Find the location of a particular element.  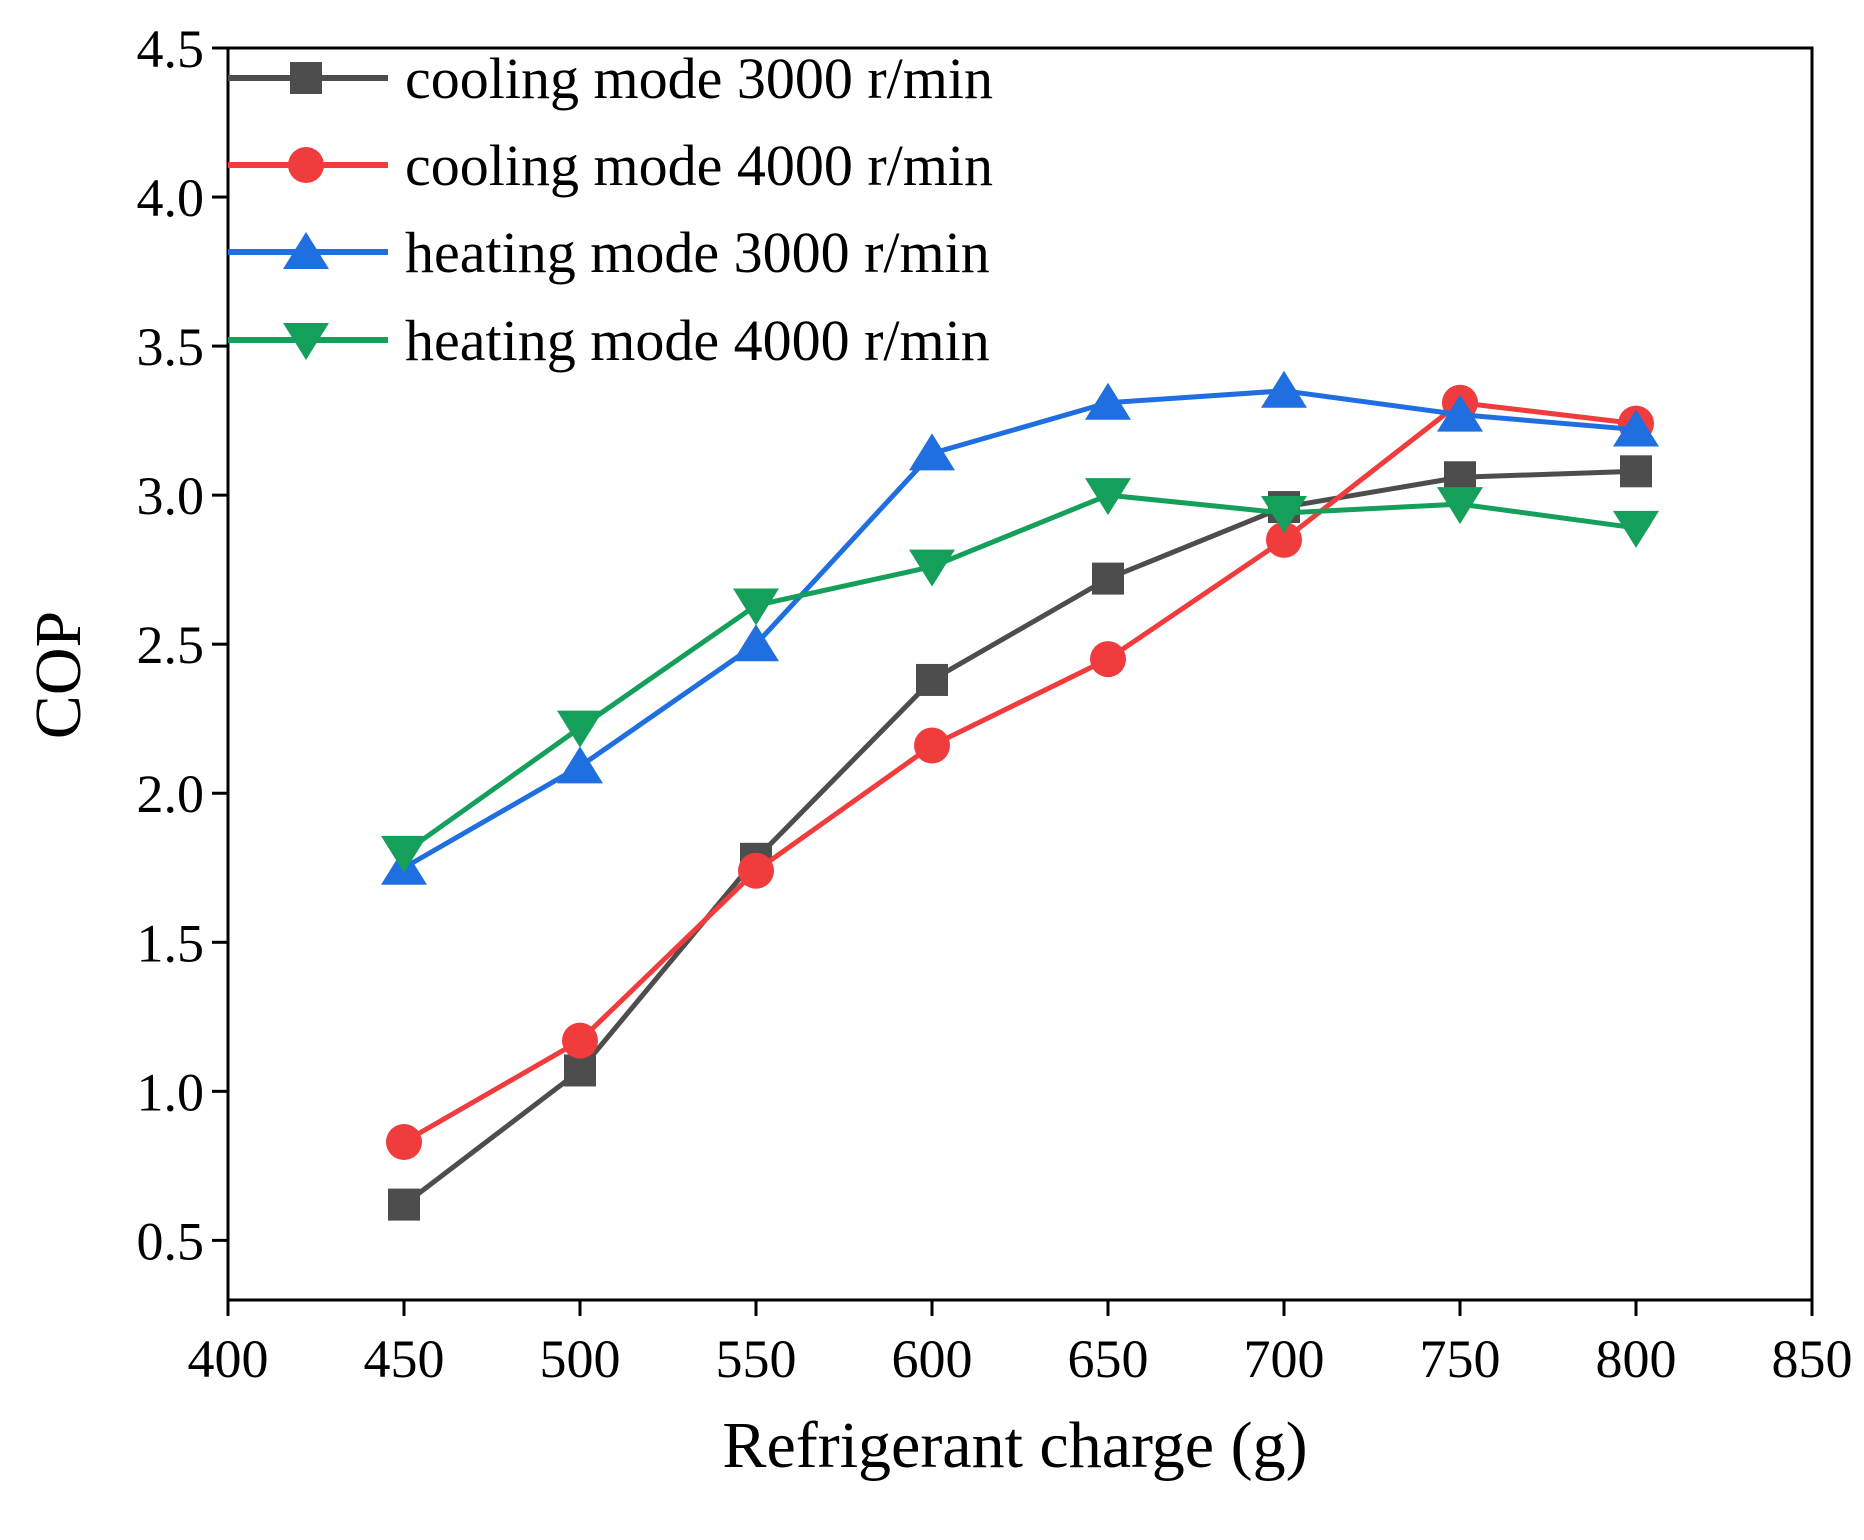

x-tick-label: 500 is located at coordinates (580, 1359).